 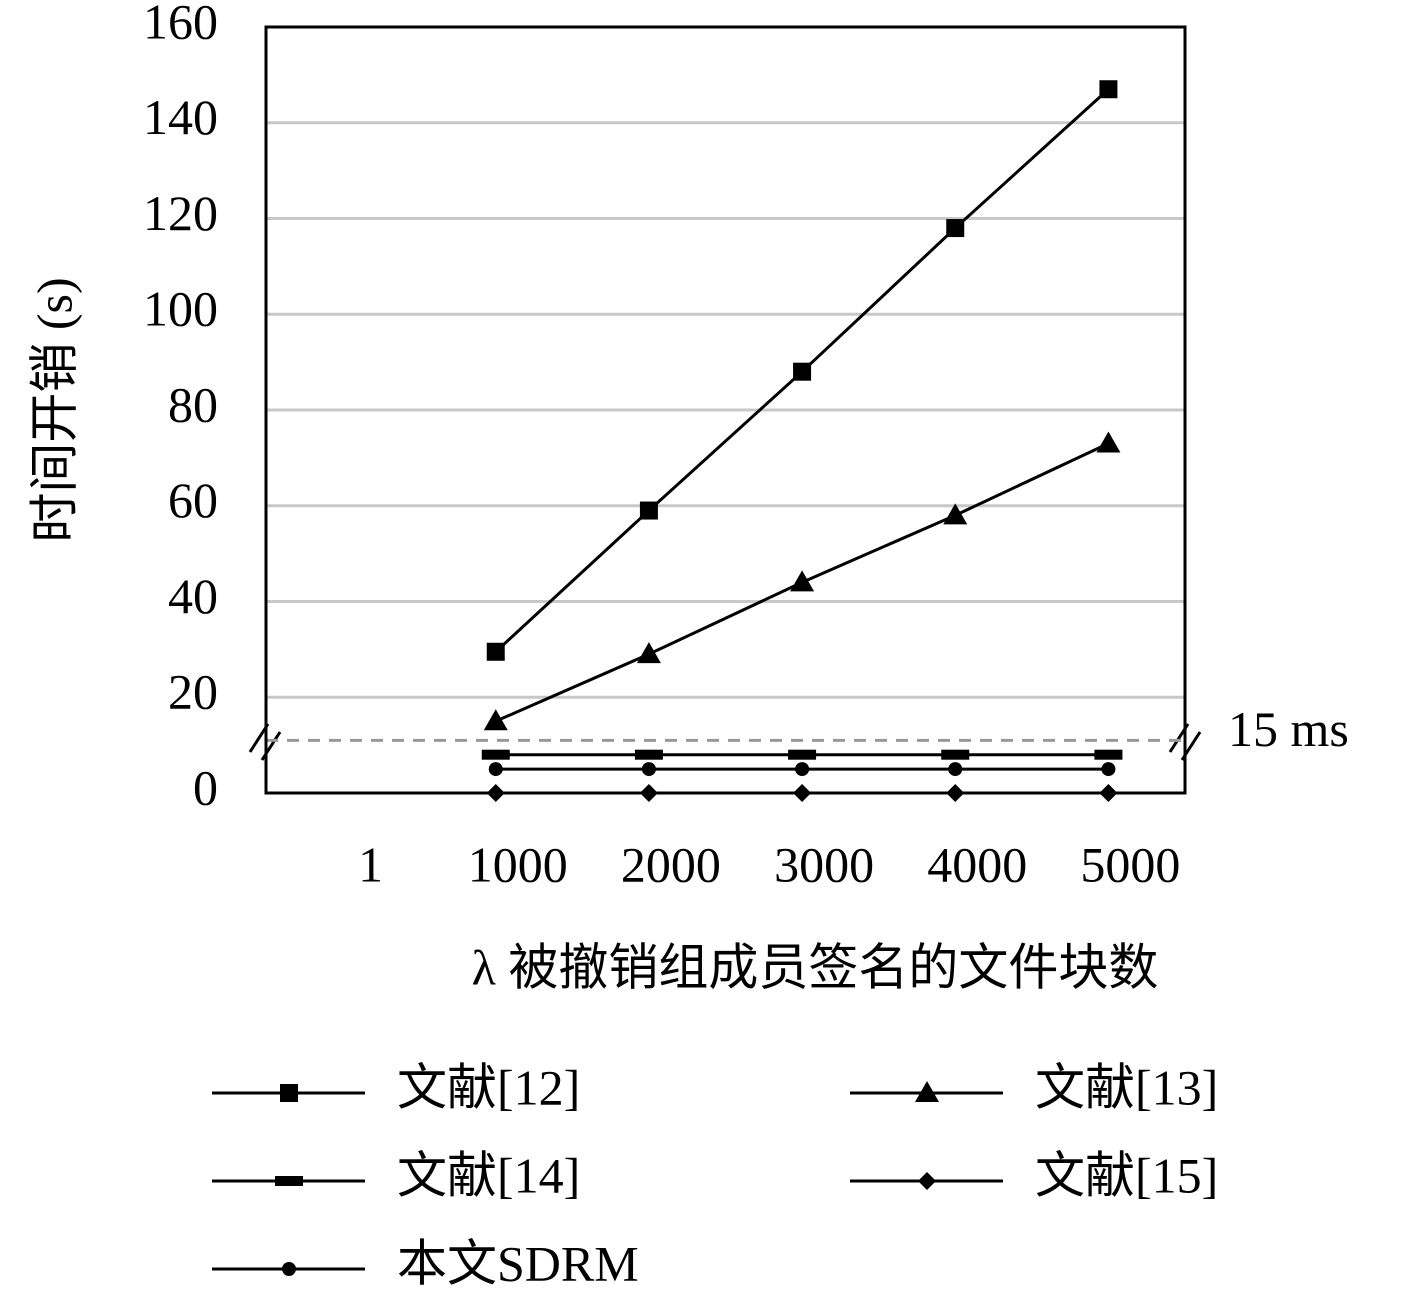 I want to click on y-tick-label: 160, so click(x=180, y=24).